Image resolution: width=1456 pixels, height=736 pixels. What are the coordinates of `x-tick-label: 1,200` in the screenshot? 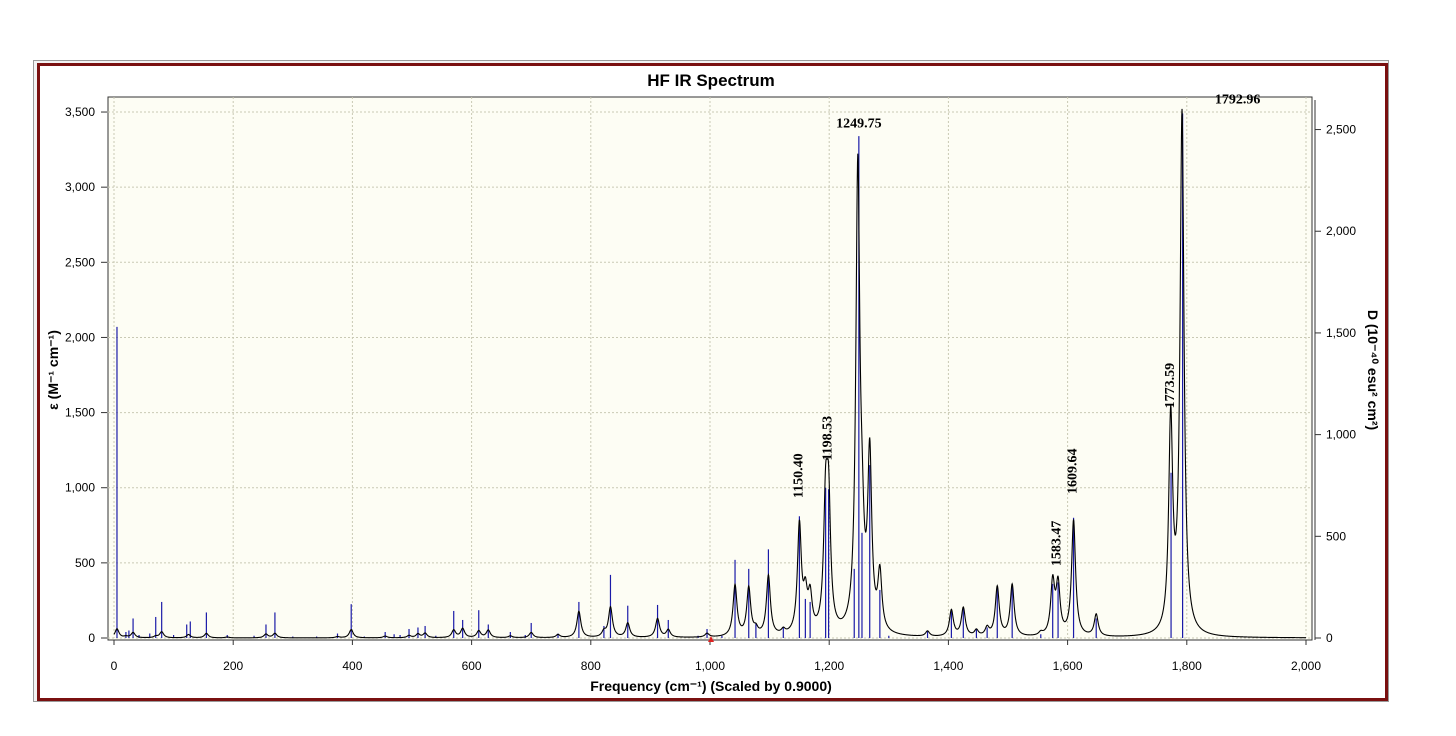 It's located at (829, 666).